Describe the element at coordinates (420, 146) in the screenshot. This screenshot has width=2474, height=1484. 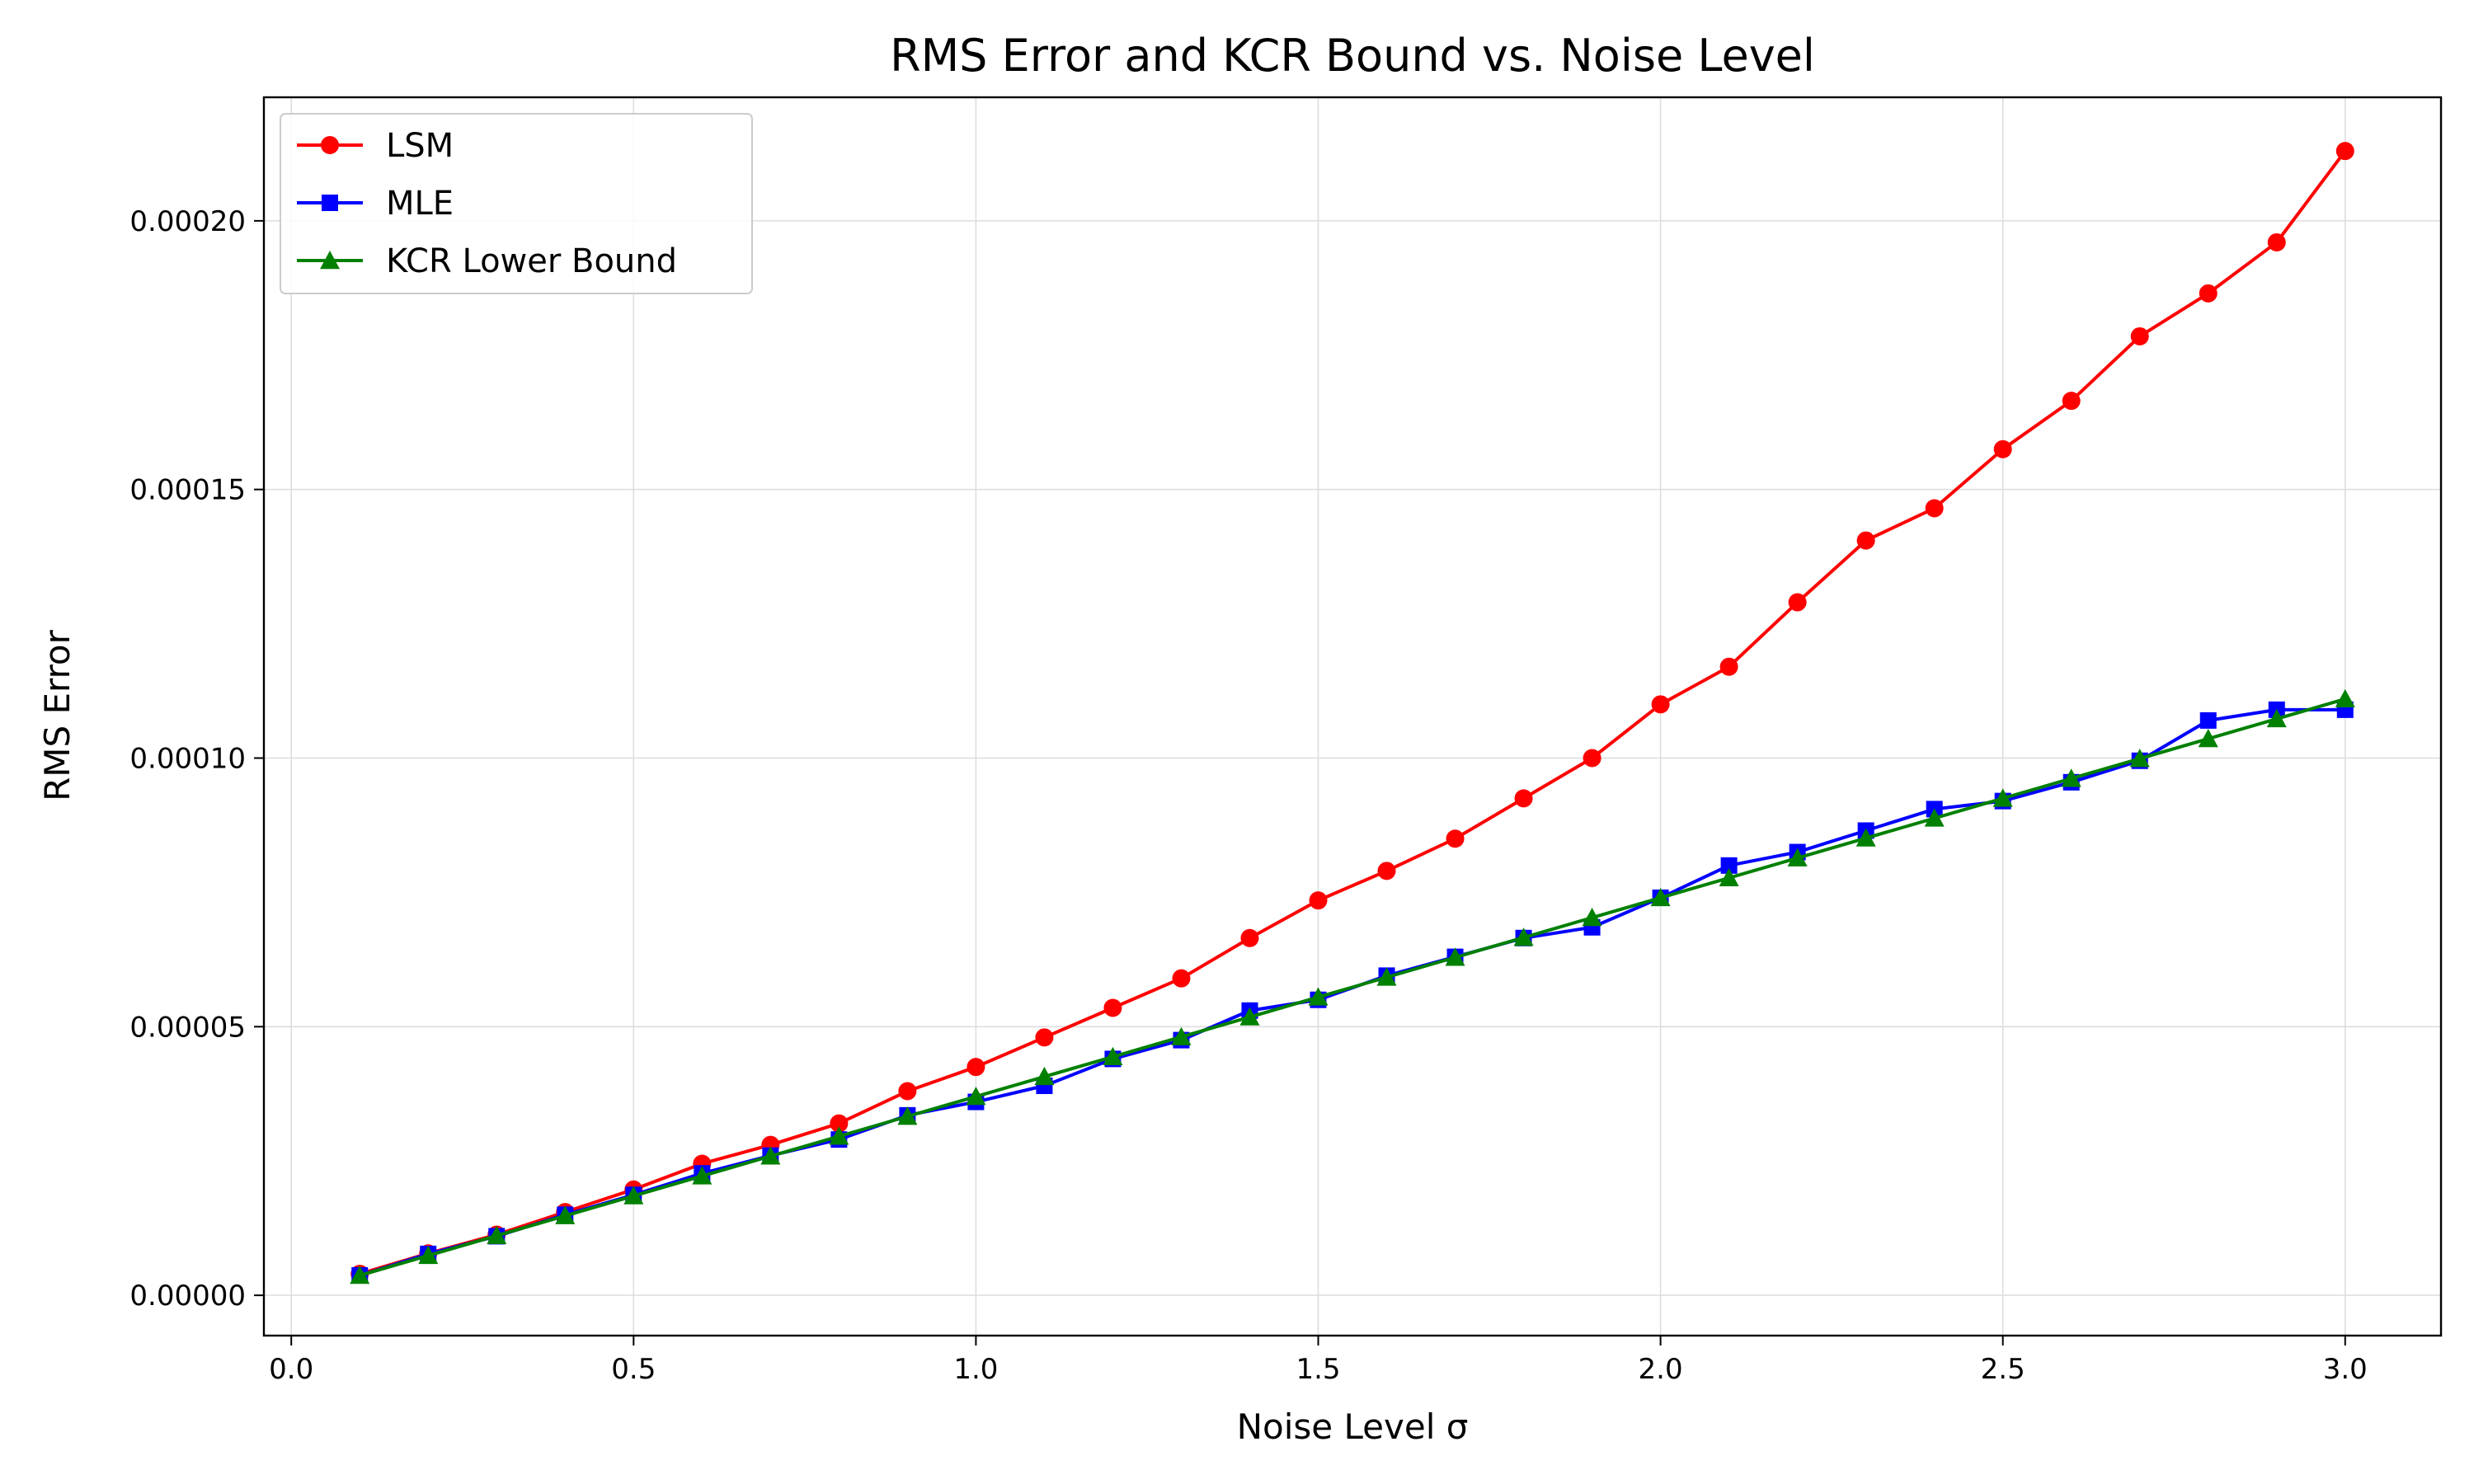
I see `legend-label: LSM` at that location.